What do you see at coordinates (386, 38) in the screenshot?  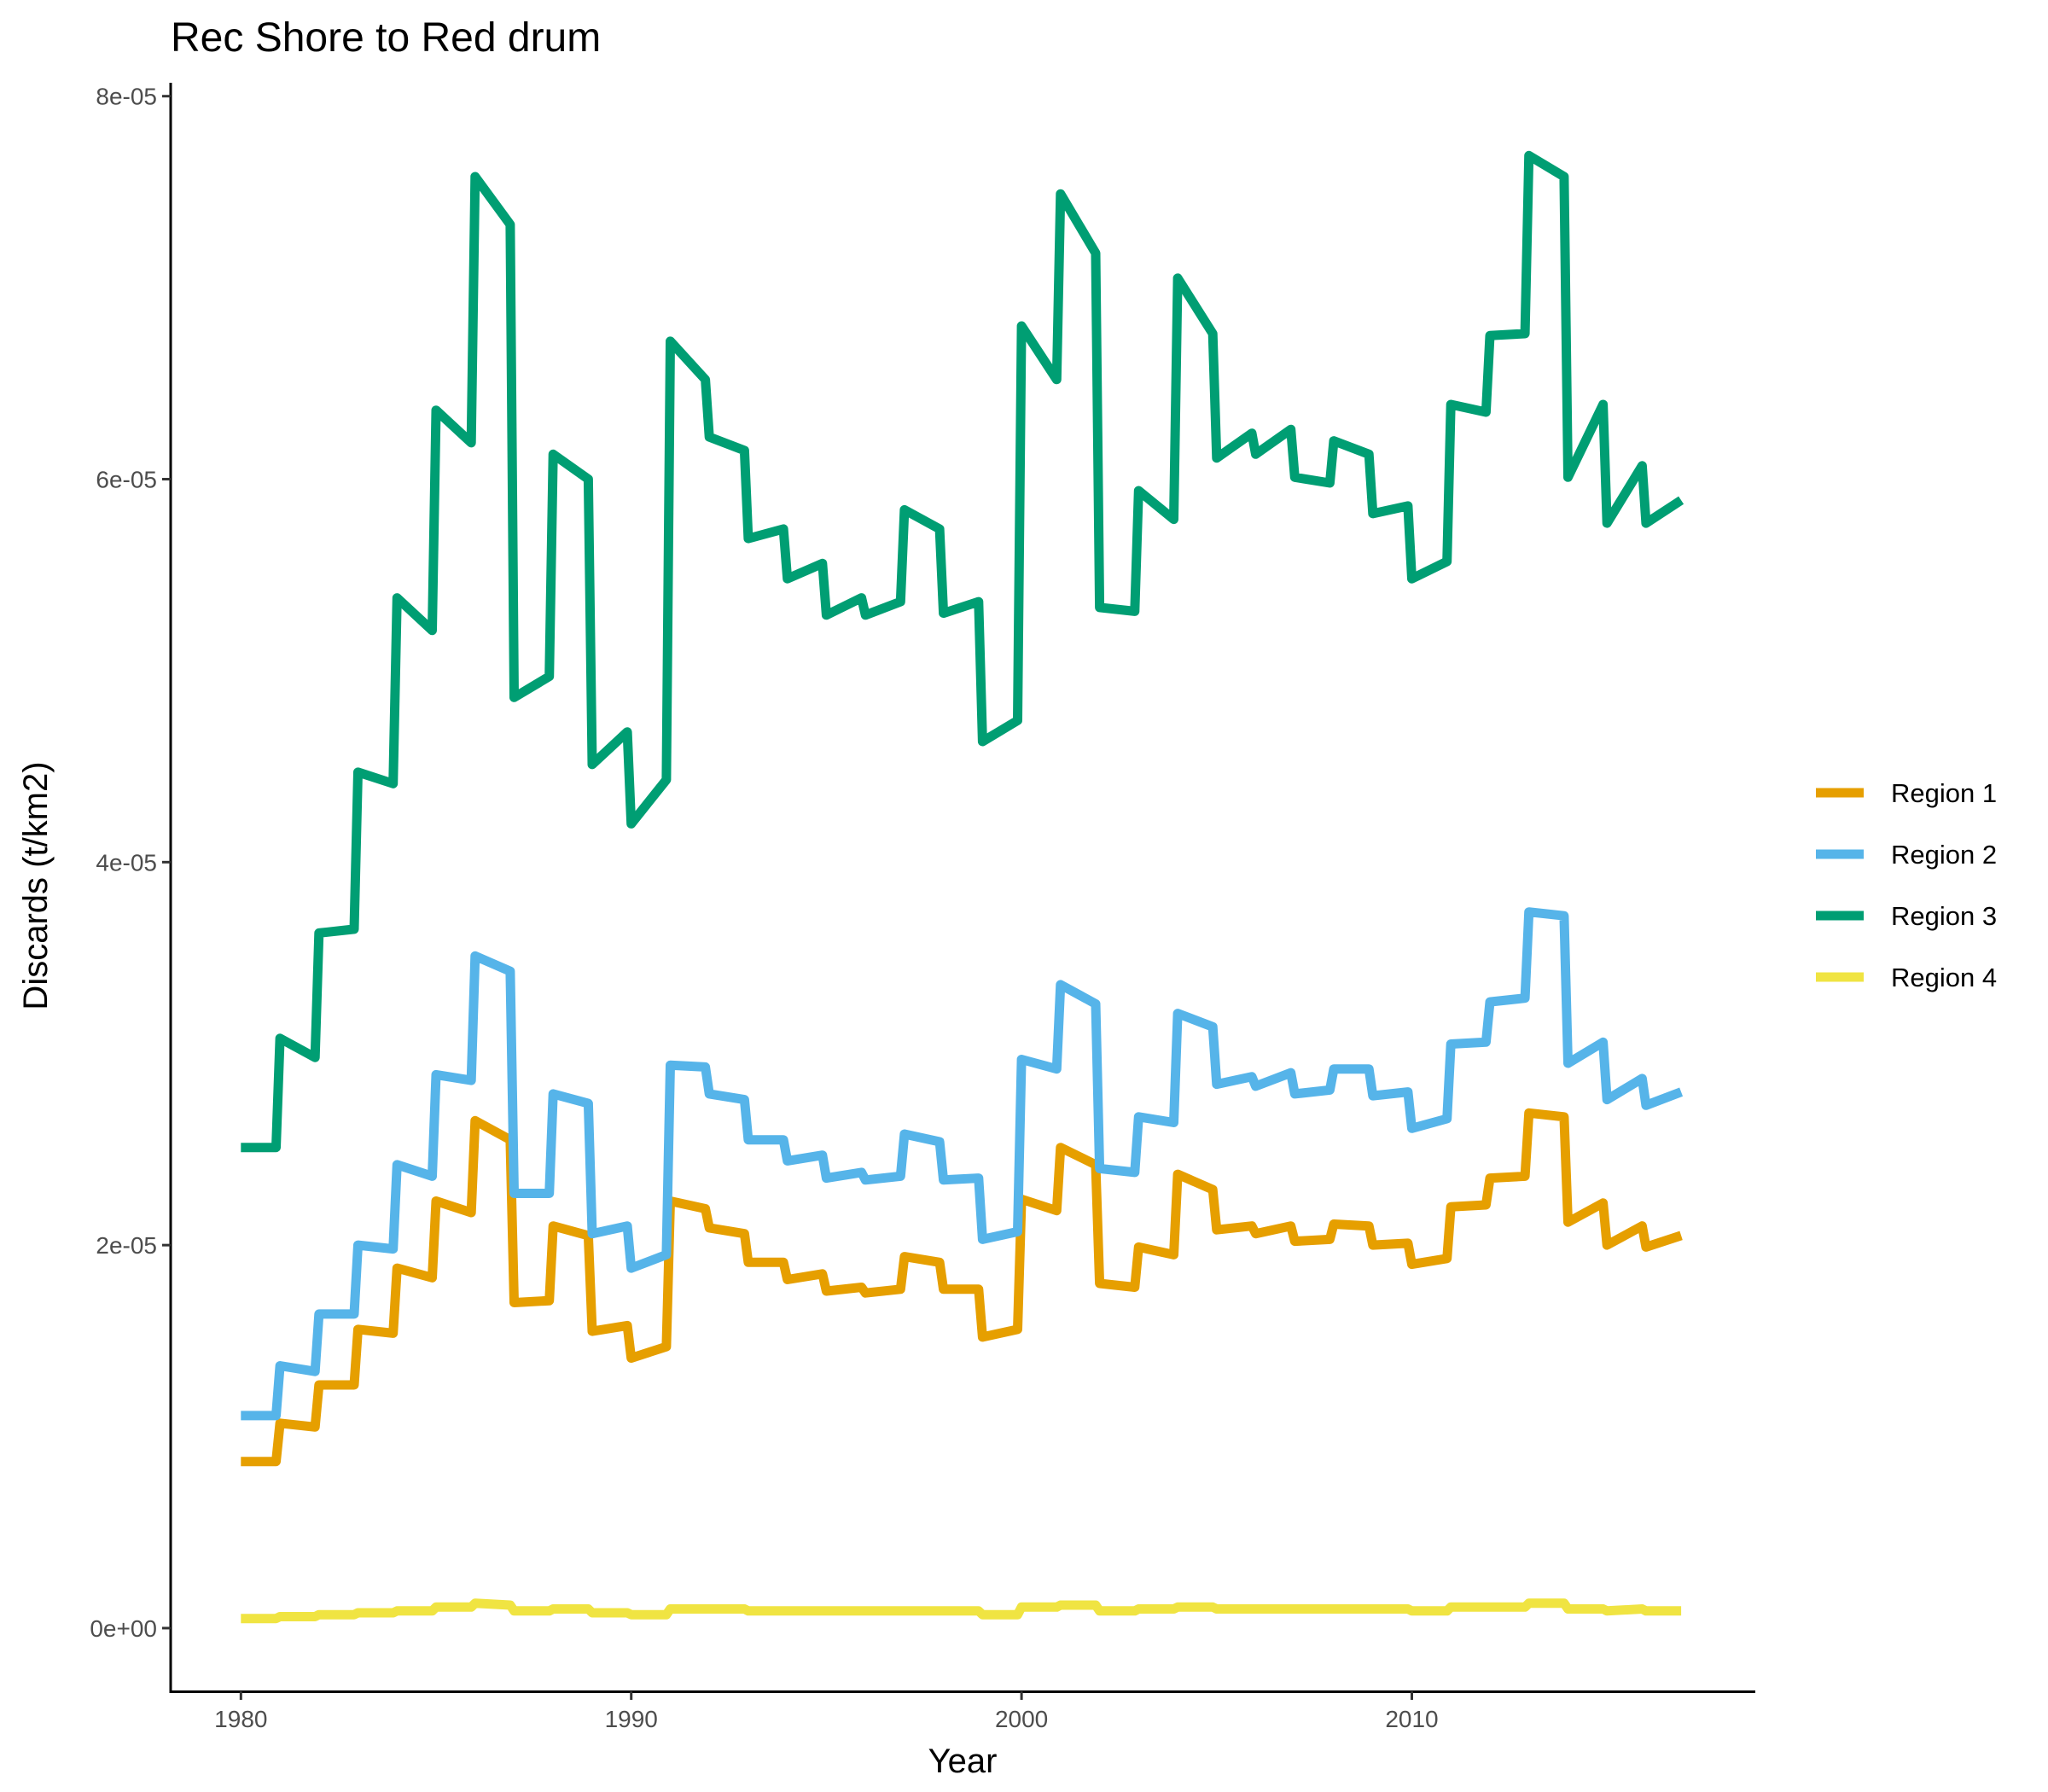 I see `chart-title: Rec Shore to Red drum` at bounding box center [386, 38].